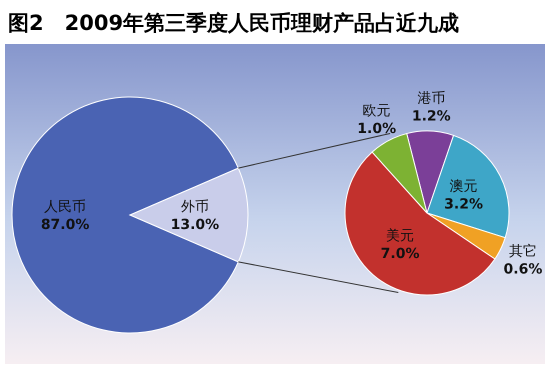  What do you see at coordinates (400, 254) in the screenshot?
I see `data-label: 7.0%` at bounding box center [400, 254].